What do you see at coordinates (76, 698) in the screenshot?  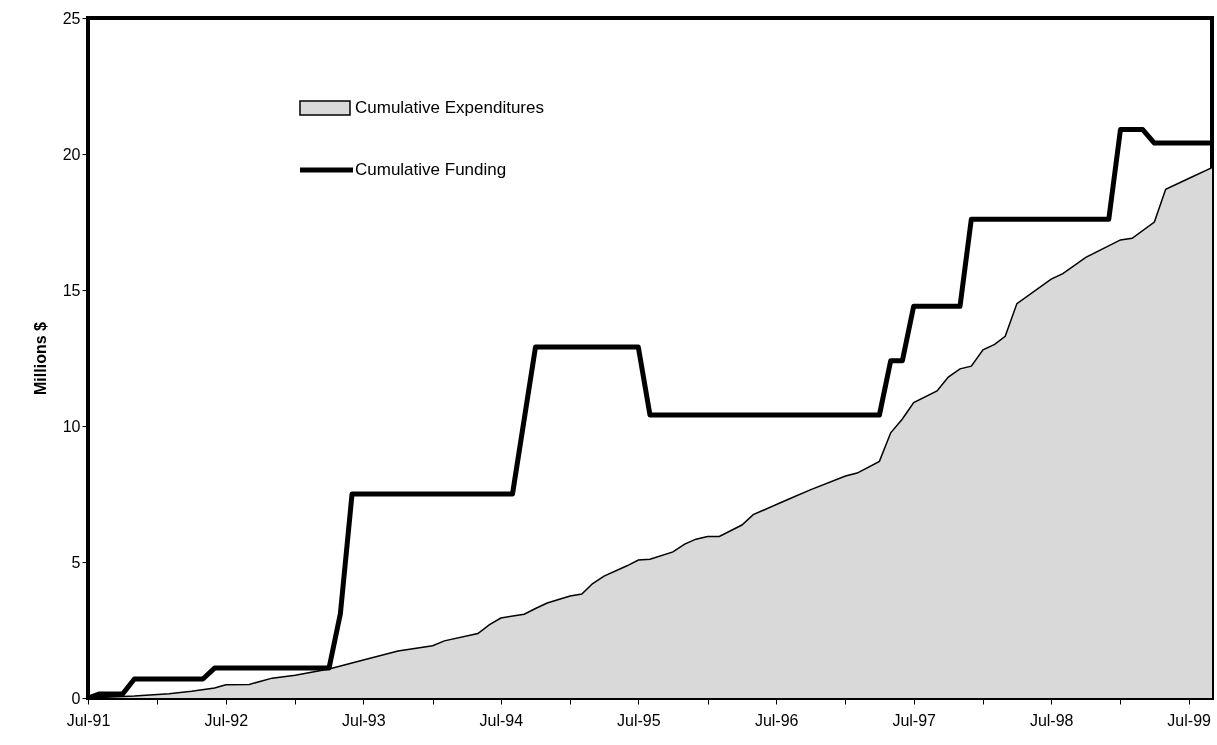 I see `y-tick-label: 0` at bounding box center [76, 698].